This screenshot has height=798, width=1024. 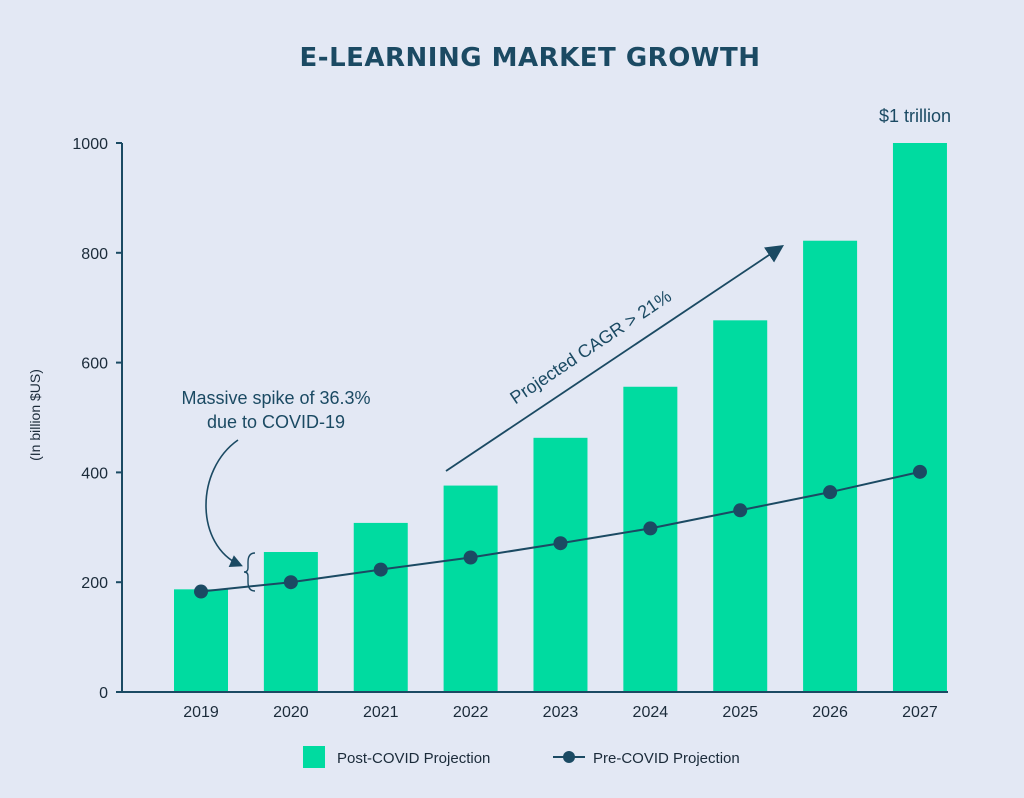 I want to click on legend-line-label: Pre-COVID Projection, so click(x=666, y=758).